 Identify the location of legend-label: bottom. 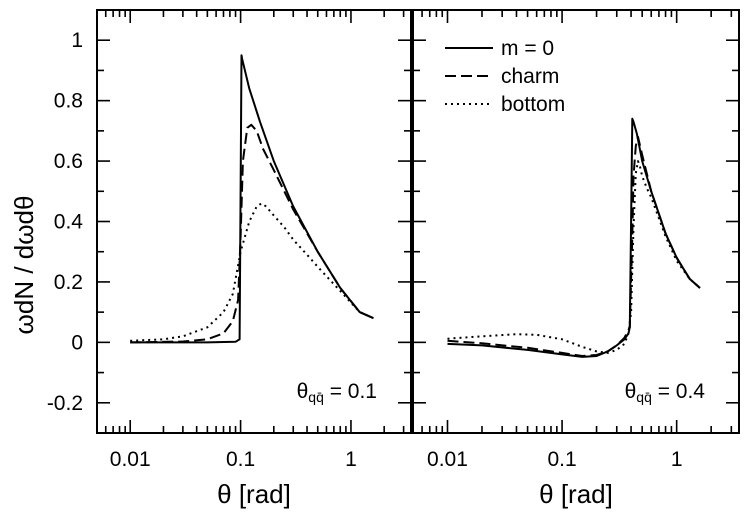
(533, 104).